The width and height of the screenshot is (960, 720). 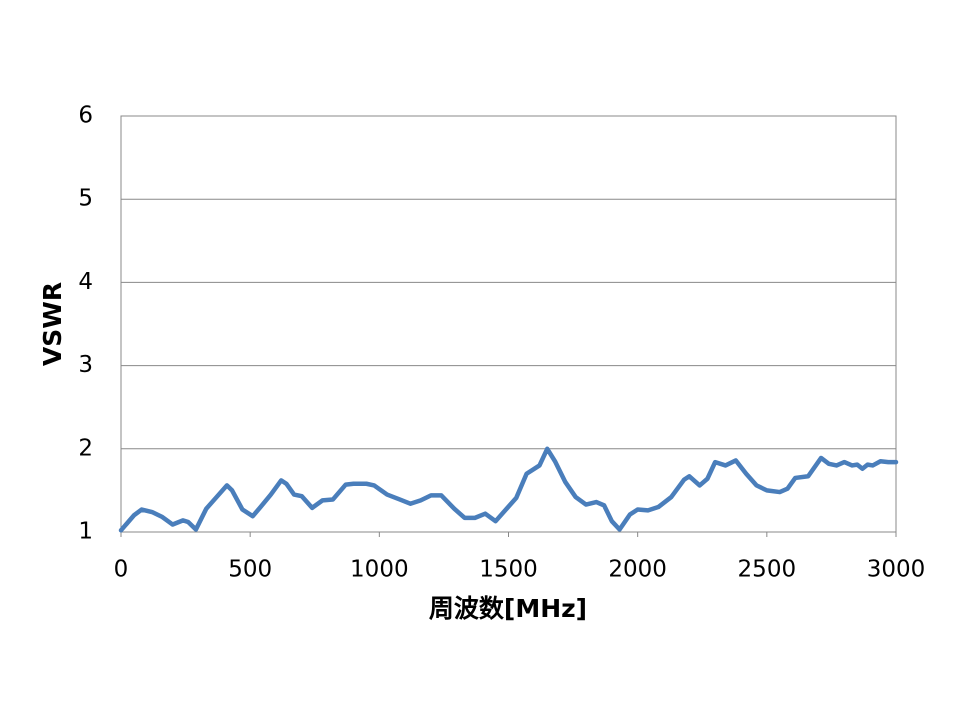 What do you see at coordinates (52, 324) in the screenshot?
I see `y-axis-label: VSWR` at bounding box center [52, 324].